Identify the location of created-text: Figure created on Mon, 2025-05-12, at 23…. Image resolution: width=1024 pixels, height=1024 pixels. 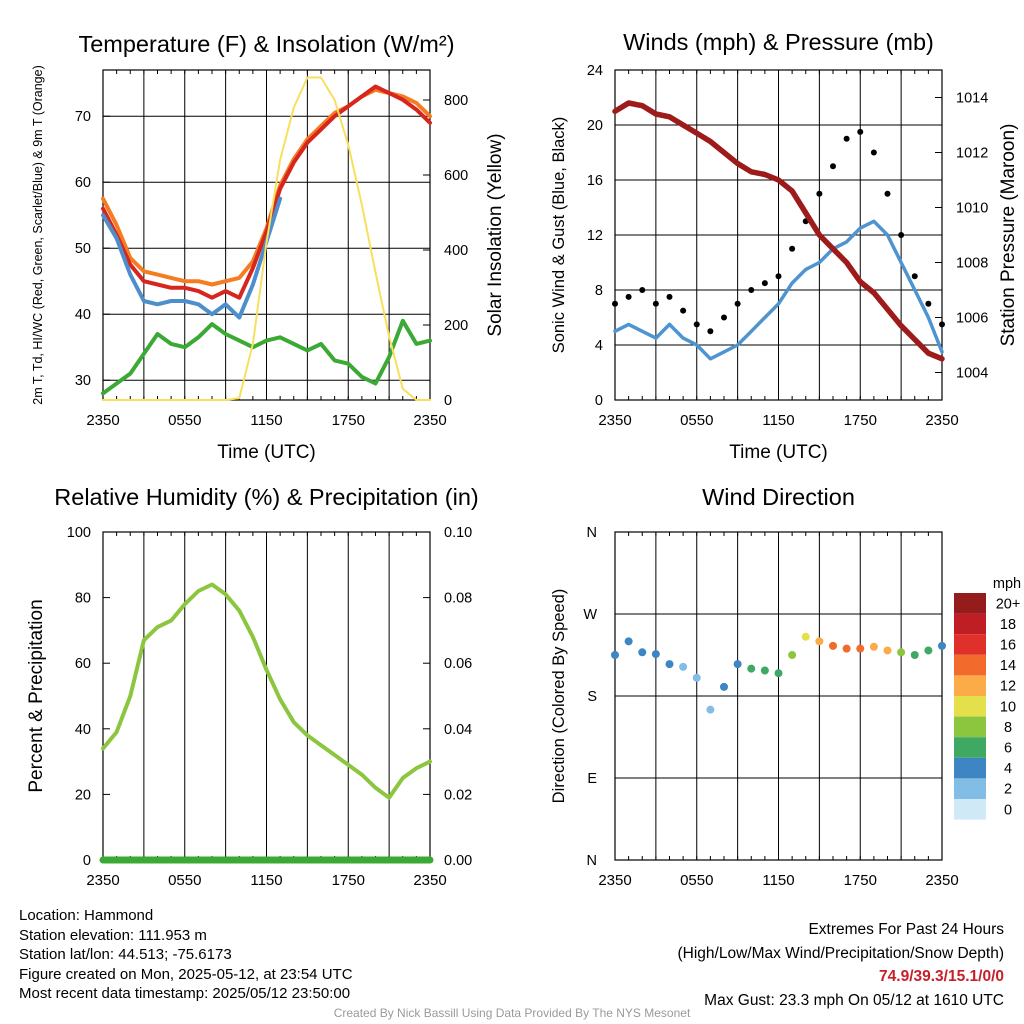
(186, 974).